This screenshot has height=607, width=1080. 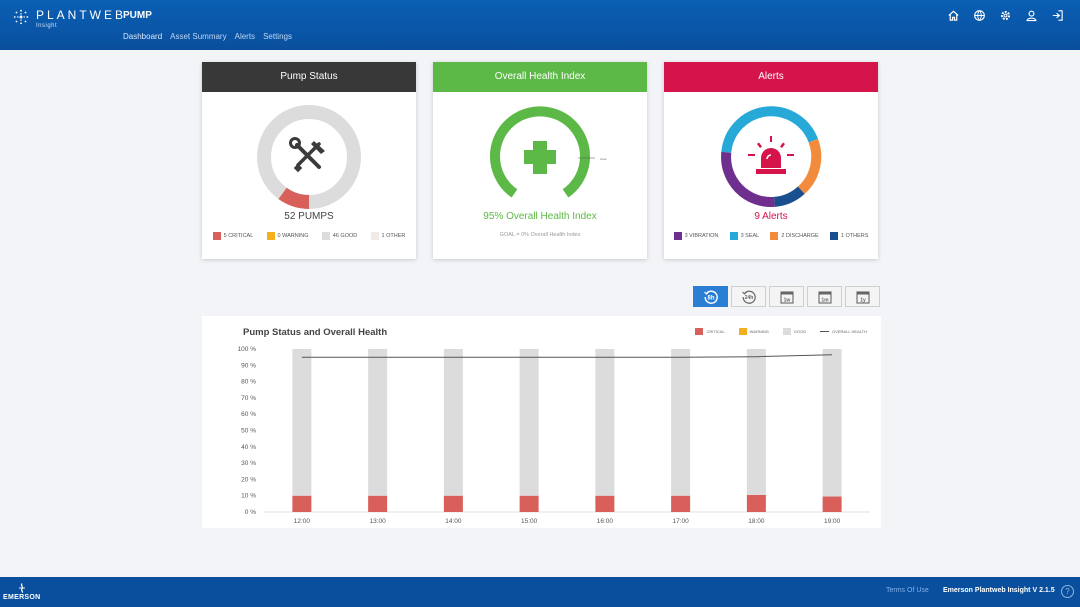 What do you see at coordinates (540, 77) in the screenshot?
I see `health-index-title: Overall Health Index` at bounding box center [540, 77].